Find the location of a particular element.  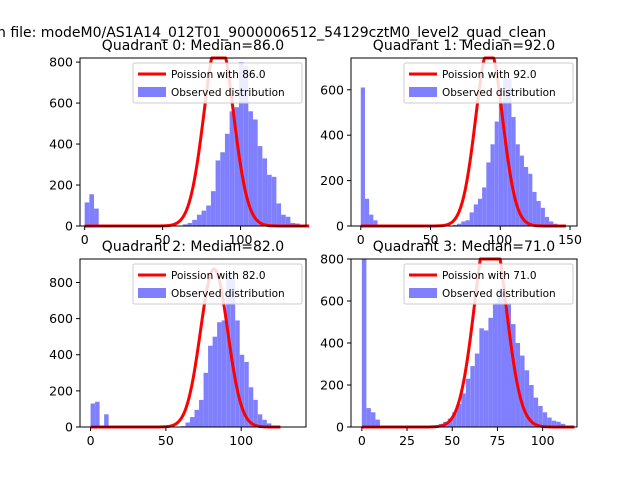

y-tick-label: 200 is located at coordinates (332, 180).